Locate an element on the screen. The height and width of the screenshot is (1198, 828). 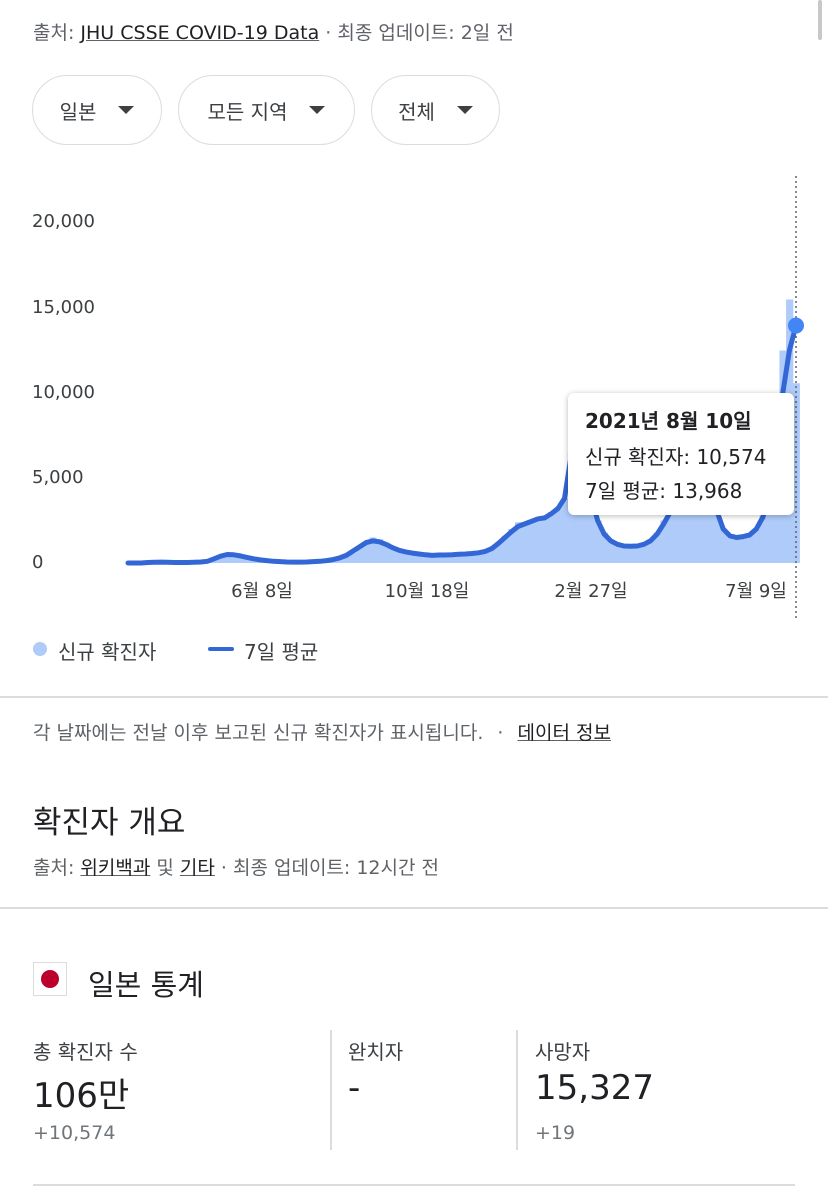
scrollbar is located at coordinates (820, 20).